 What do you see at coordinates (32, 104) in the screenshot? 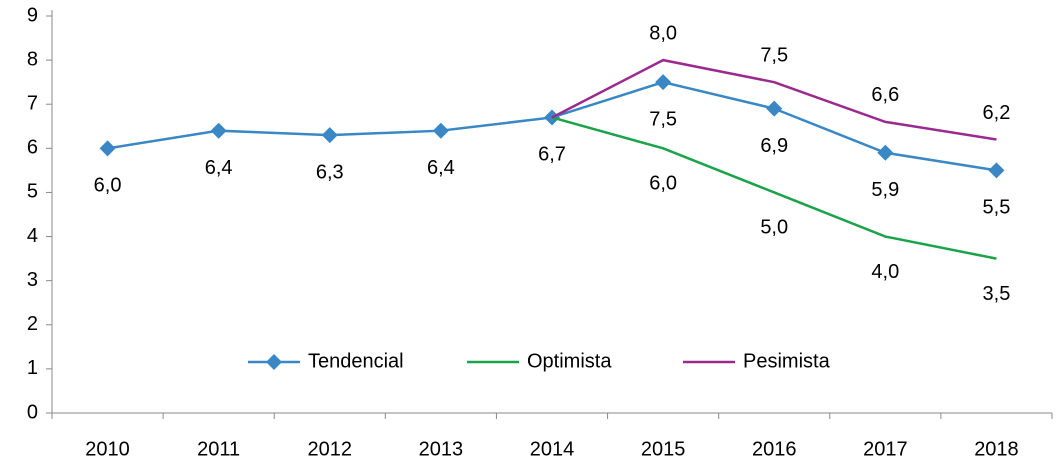
I see `y-tick-label: 7` at bounding box center [32, 104].